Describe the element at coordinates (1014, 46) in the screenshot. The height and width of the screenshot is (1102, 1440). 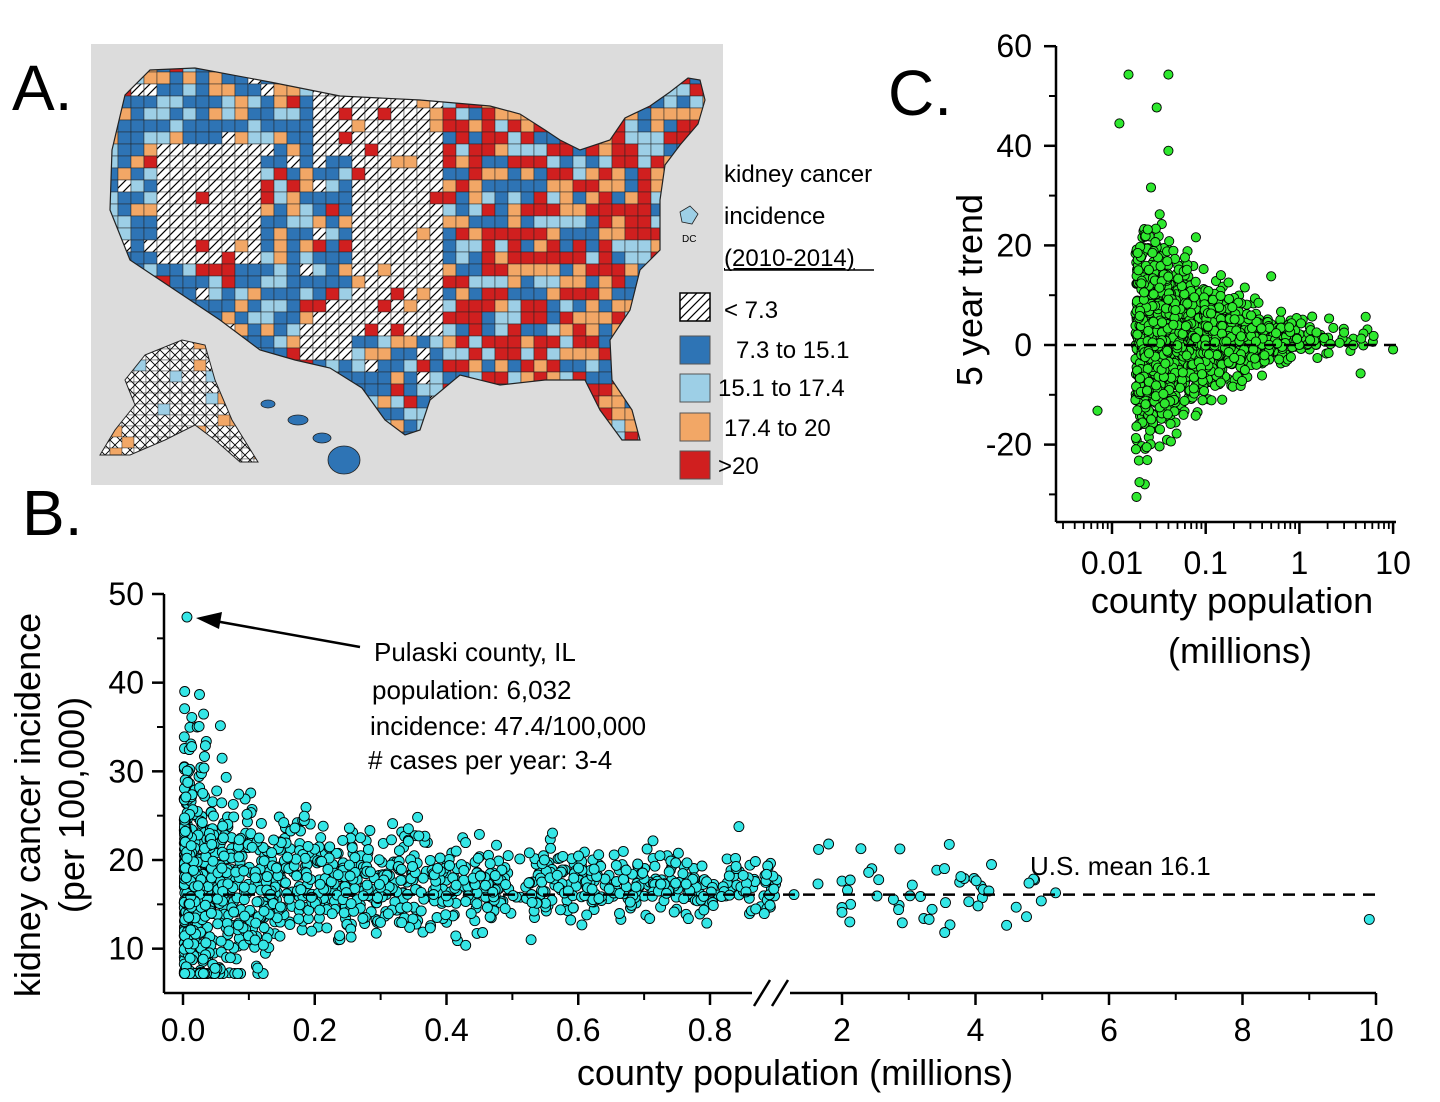
I see `chart-c-ytick-label: 60` at that location.